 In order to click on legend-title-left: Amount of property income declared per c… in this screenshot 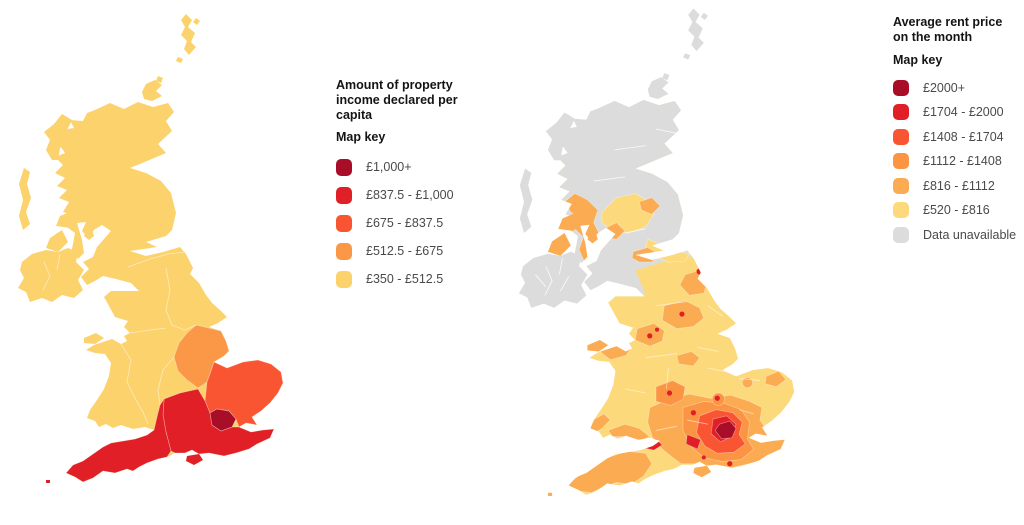, I will do `click(397, 100)`.